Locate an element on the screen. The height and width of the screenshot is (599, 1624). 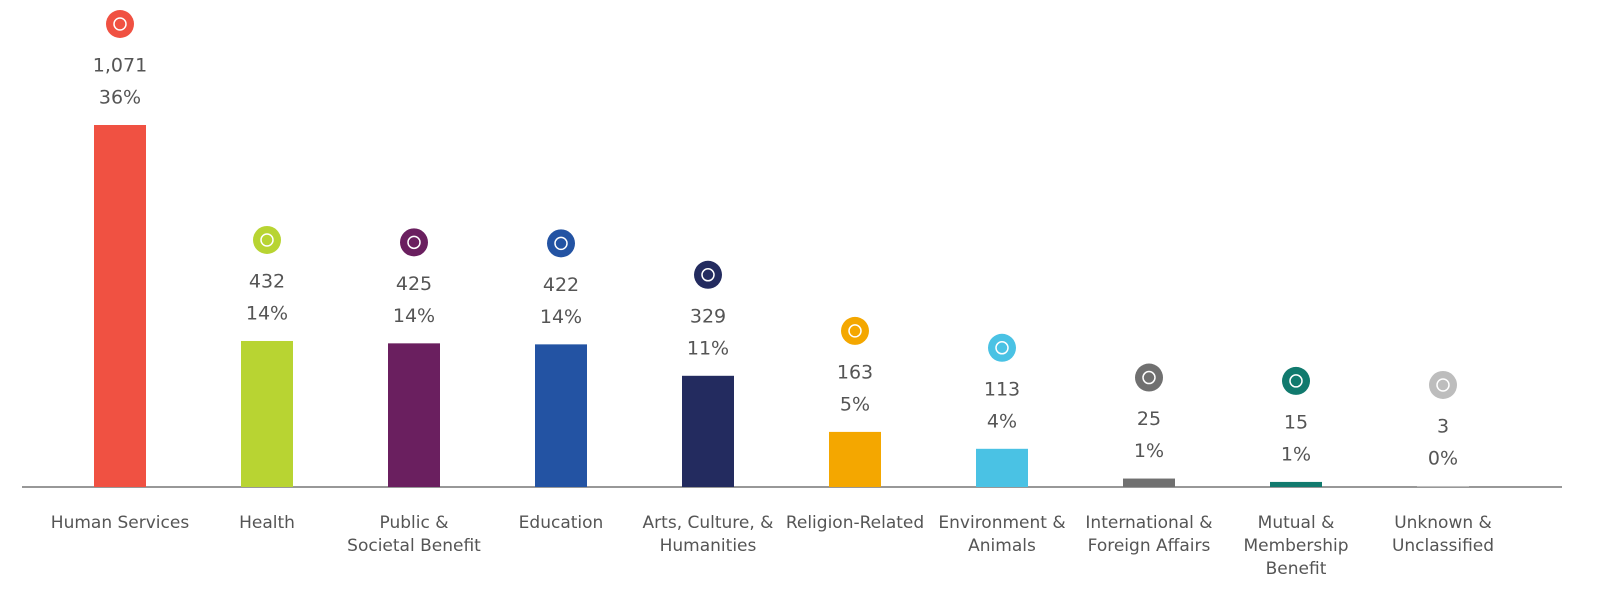
value-label: 15 is located at coordinates (1296, 422).